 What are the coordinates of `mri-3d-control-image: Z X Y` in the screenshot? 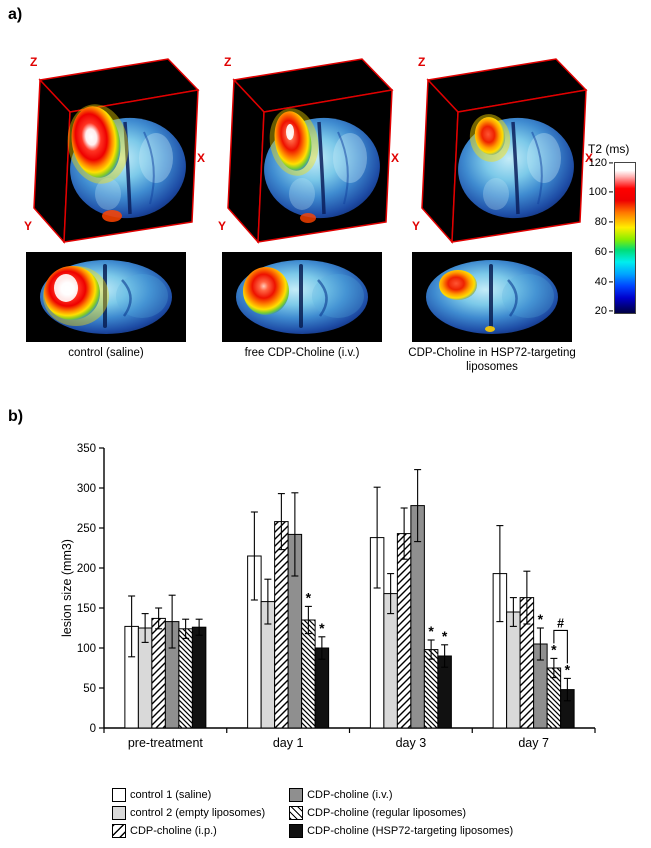 It's located at (114, 149).